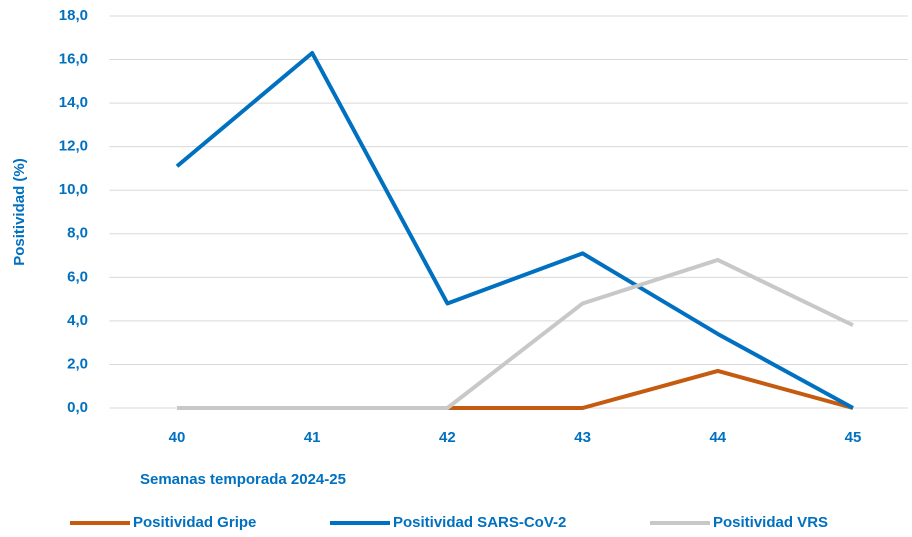 The image size is (912, 537). I want to click on y-axis-label: Positividad (%), so click(19, 212).